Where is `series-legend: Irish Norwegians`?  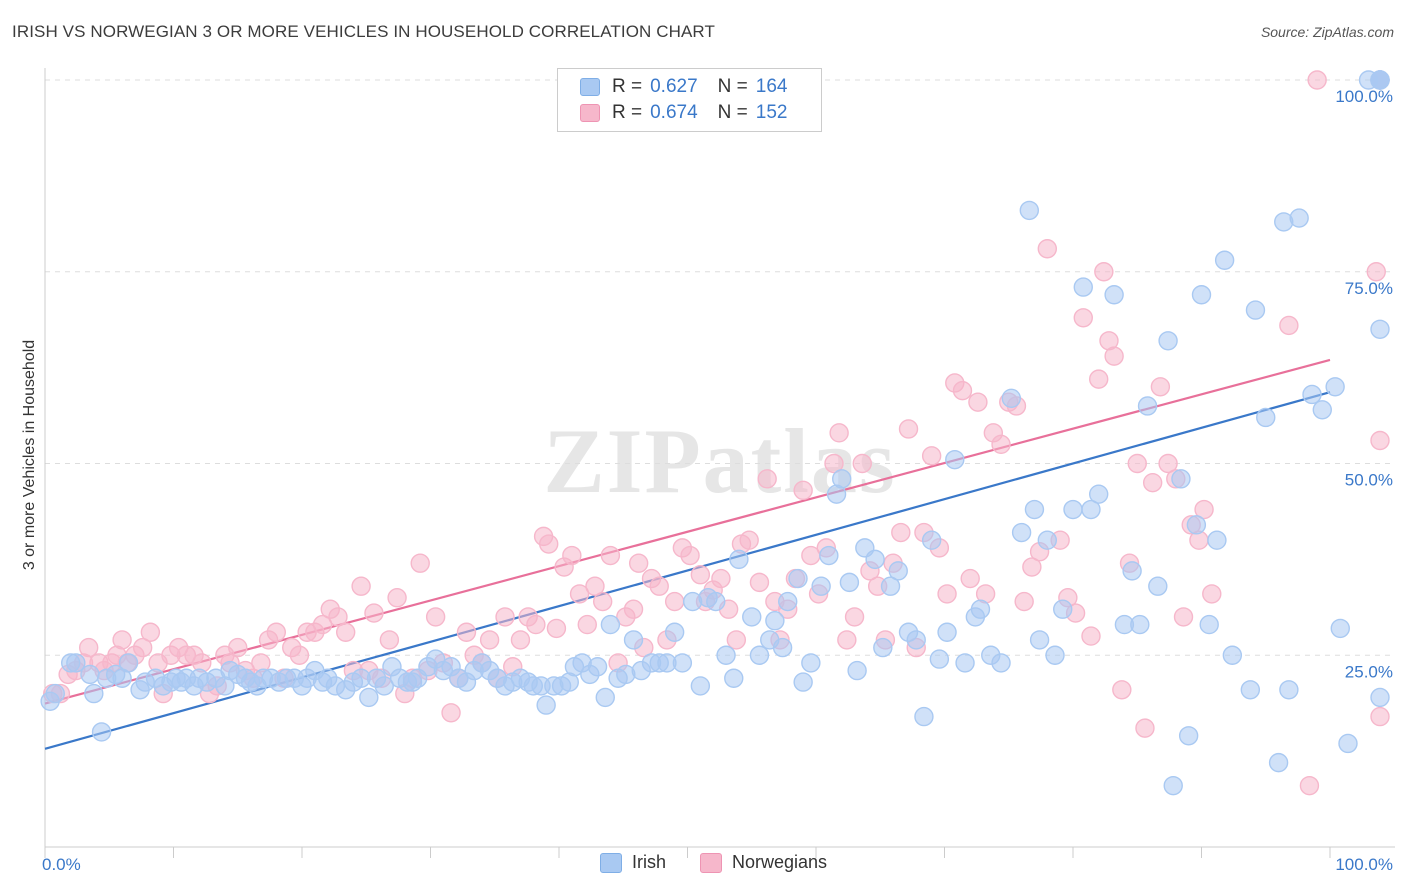 series-legend: Irish Norwegians is located at coordinates (703, 864).